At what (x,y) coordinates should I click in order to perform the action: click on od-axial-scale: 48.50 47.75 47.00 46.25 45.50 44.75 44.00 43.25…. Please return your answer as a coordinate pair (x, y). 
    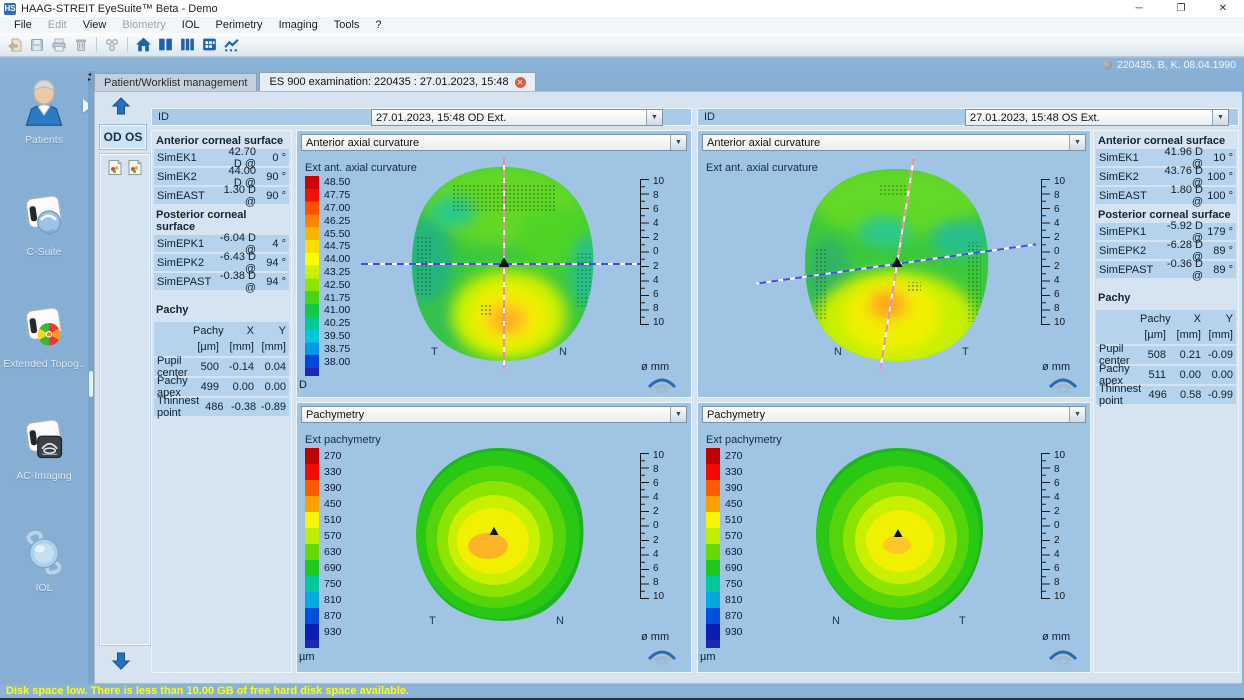
    Looking at the image, I should click on (327, 276).